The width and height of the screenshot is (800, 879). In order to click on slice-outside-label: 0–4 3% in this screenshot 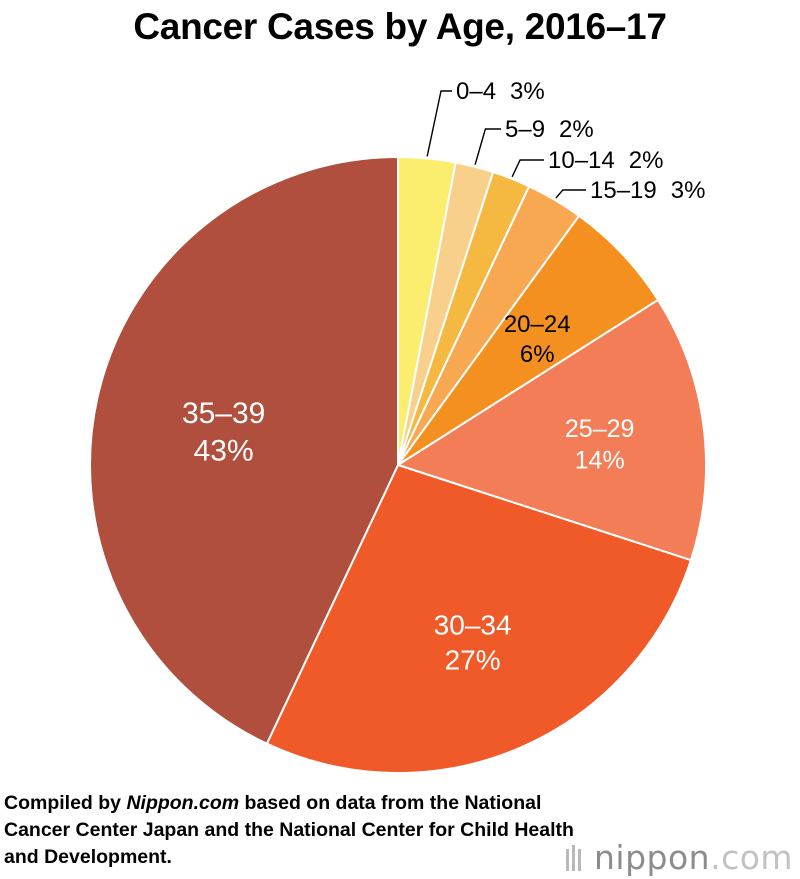, I will do `click(500, 91)`.